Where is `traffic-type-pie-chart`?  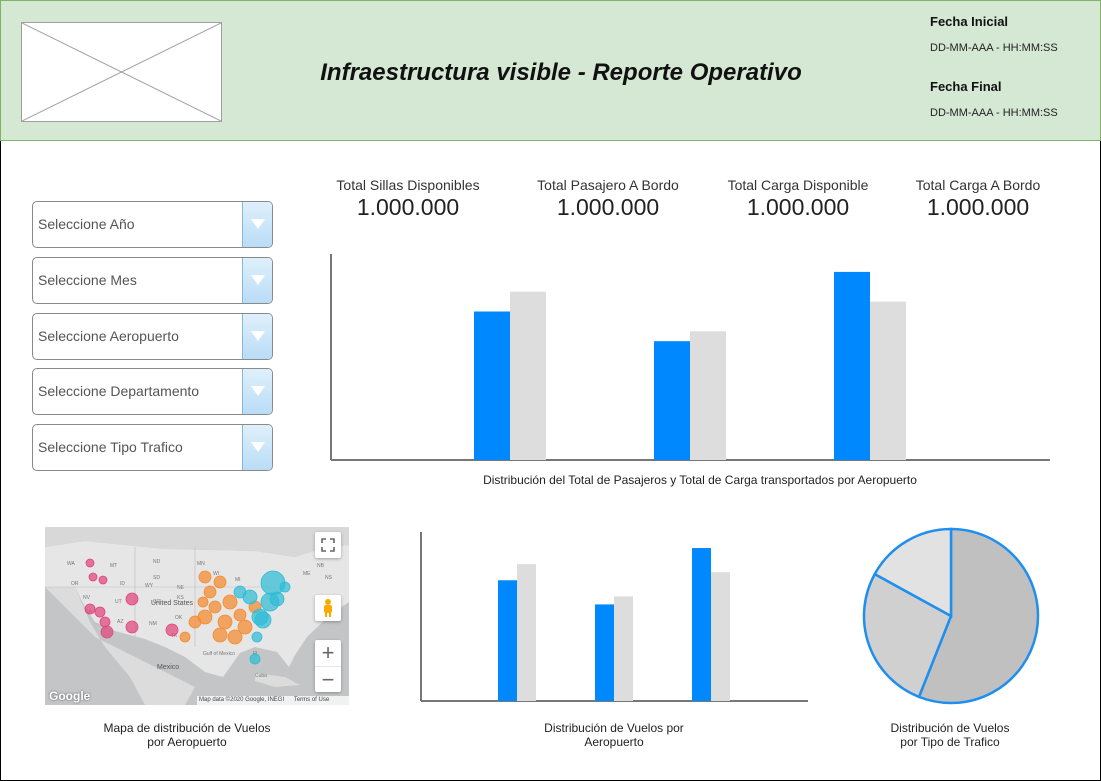 traffic-type-pie-chart is located at coordinates (951, 616).